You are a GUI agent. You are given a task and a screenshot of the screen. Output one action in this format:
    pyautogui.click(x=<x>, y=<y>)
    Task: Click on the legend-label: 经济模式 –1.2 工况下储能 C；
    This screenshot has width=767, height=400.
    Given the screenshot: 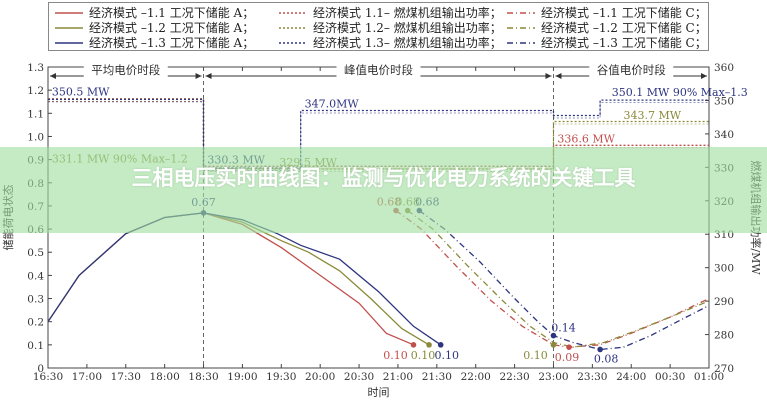 What is the action you would take?
    pyautogui.click(x=624, y=28)
    